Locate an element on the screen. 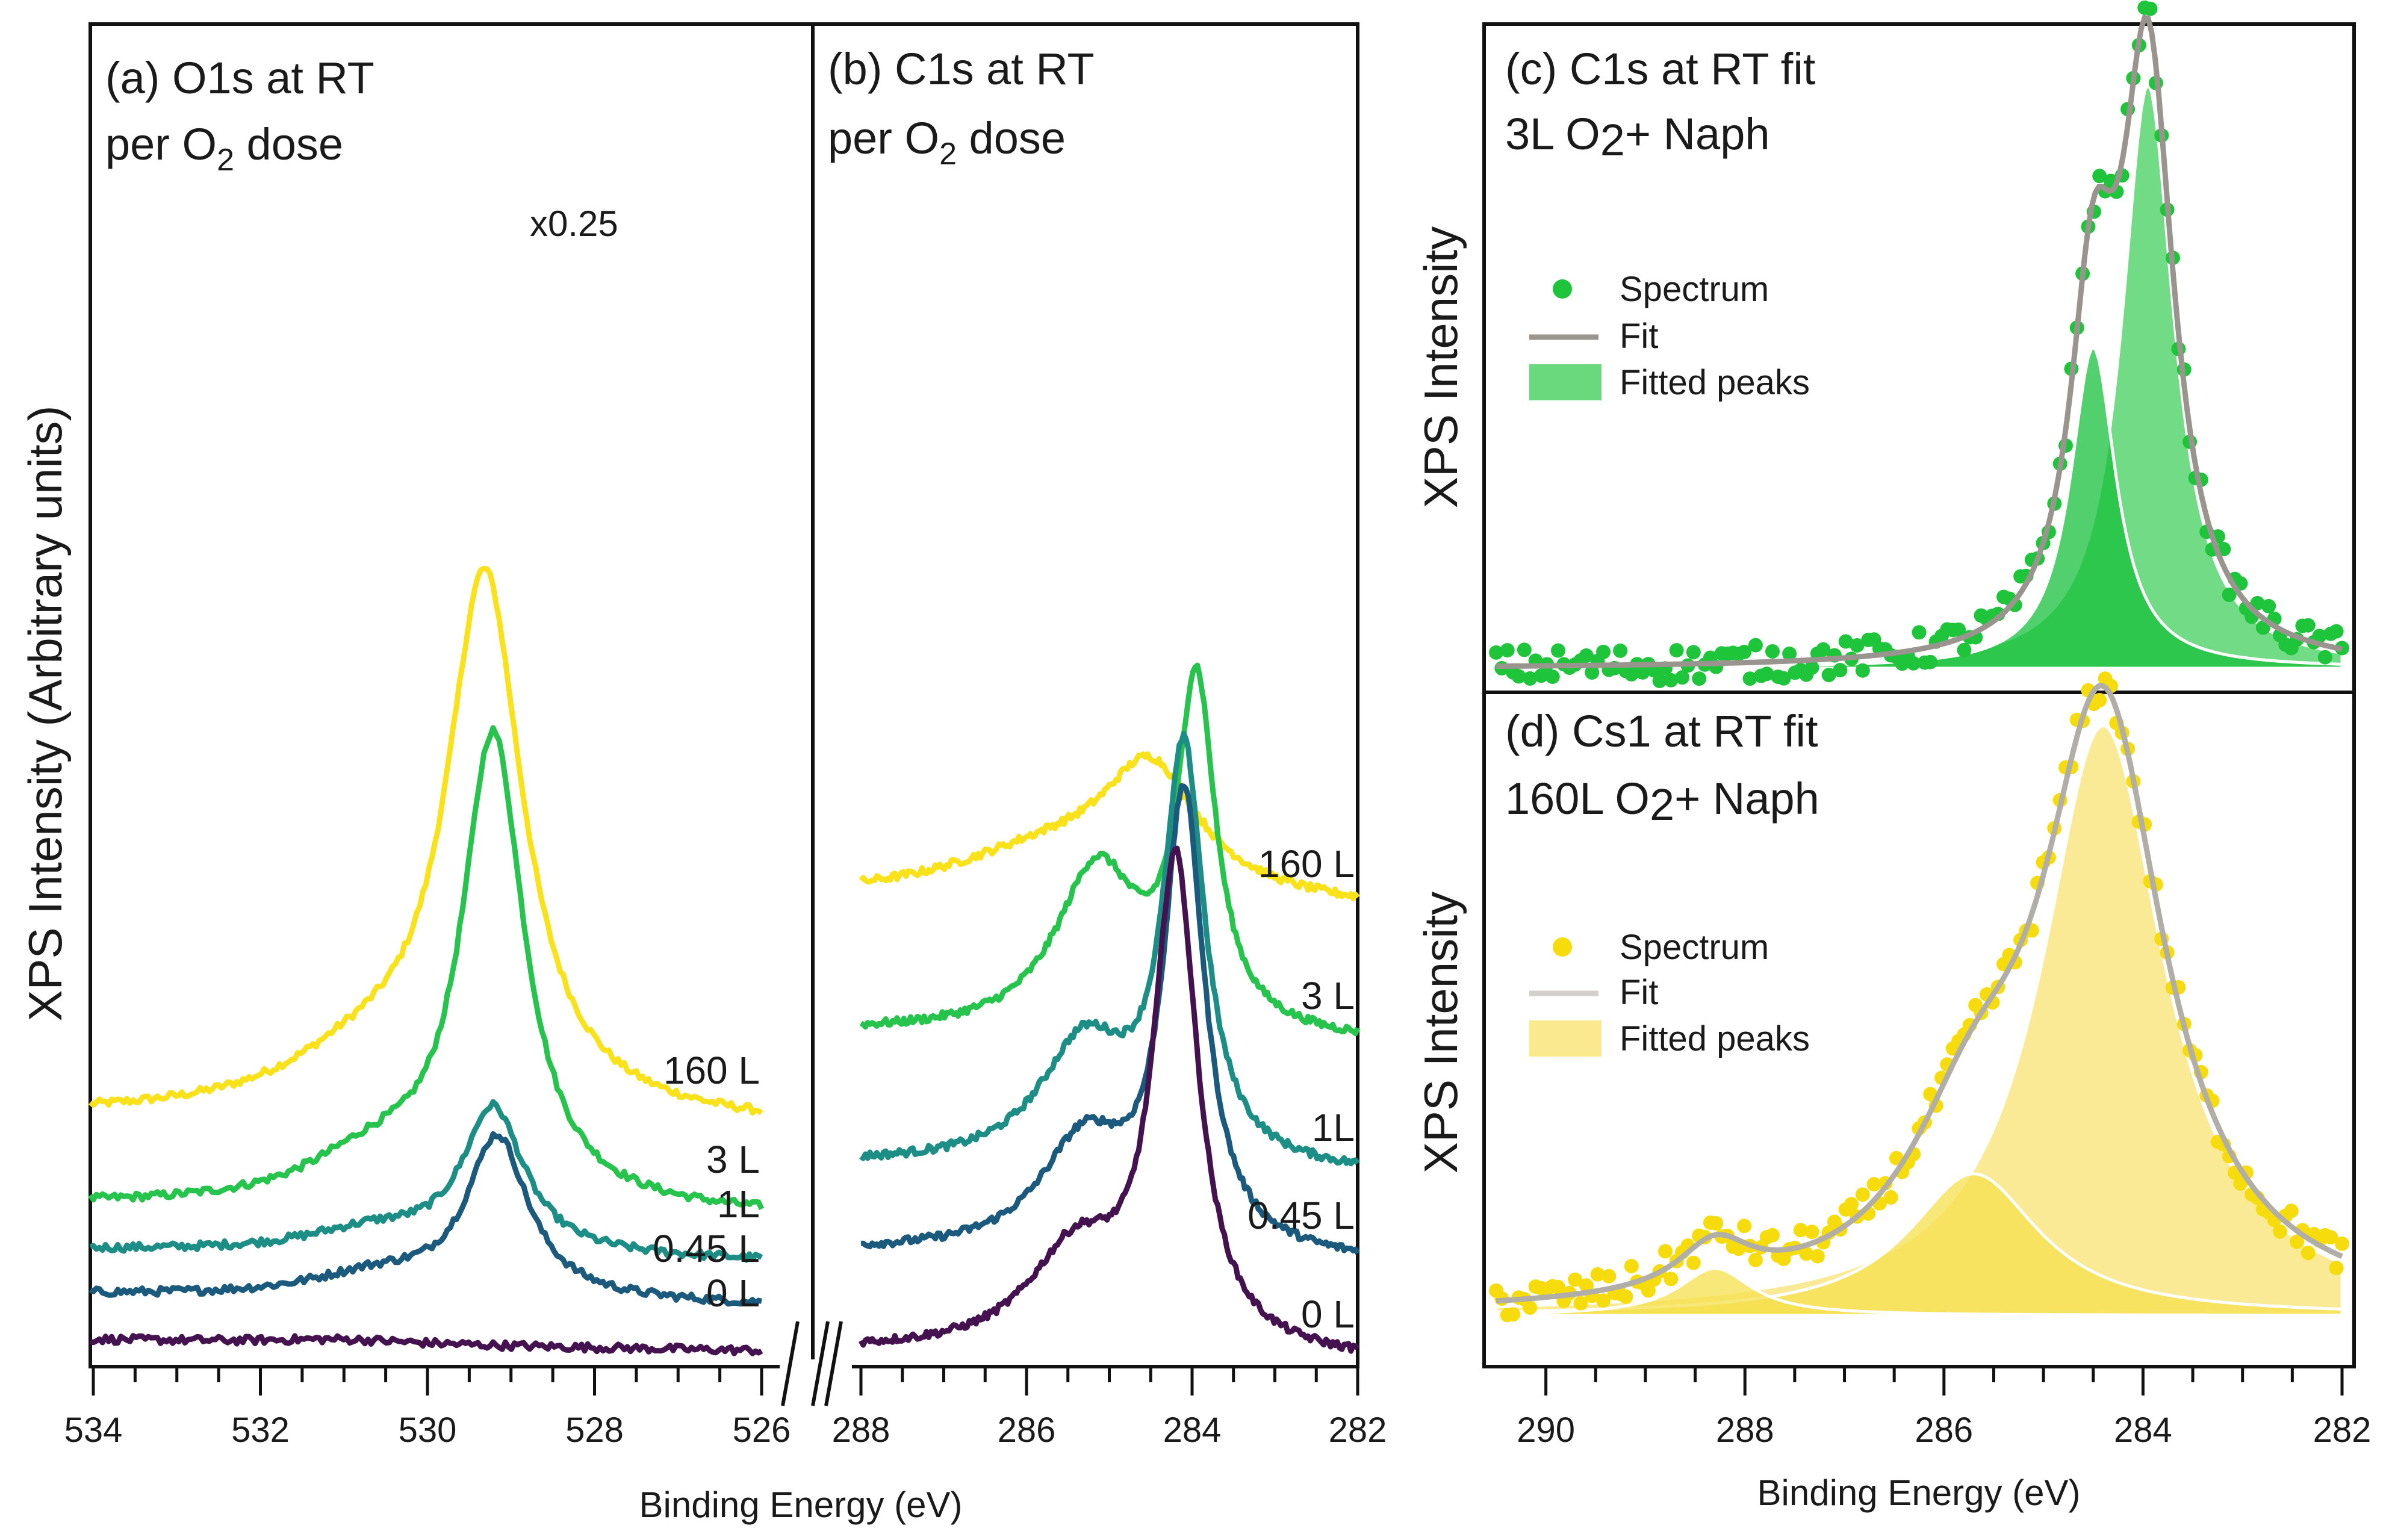  legend-c-spectrum-label: Spectrum is located at coordinates (1694, 289).